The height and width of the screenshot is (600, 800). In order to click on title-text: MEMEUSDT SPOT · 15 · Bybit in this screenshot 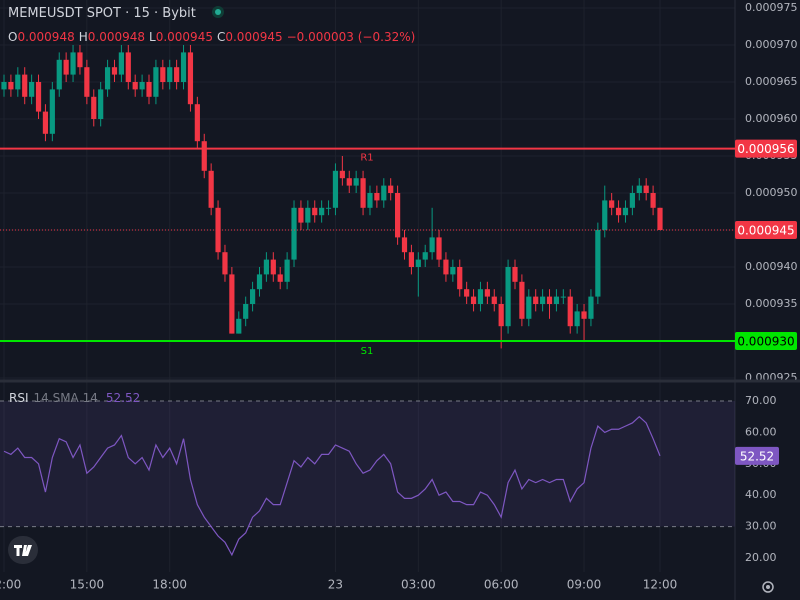, I will do `click(102, 13)`.